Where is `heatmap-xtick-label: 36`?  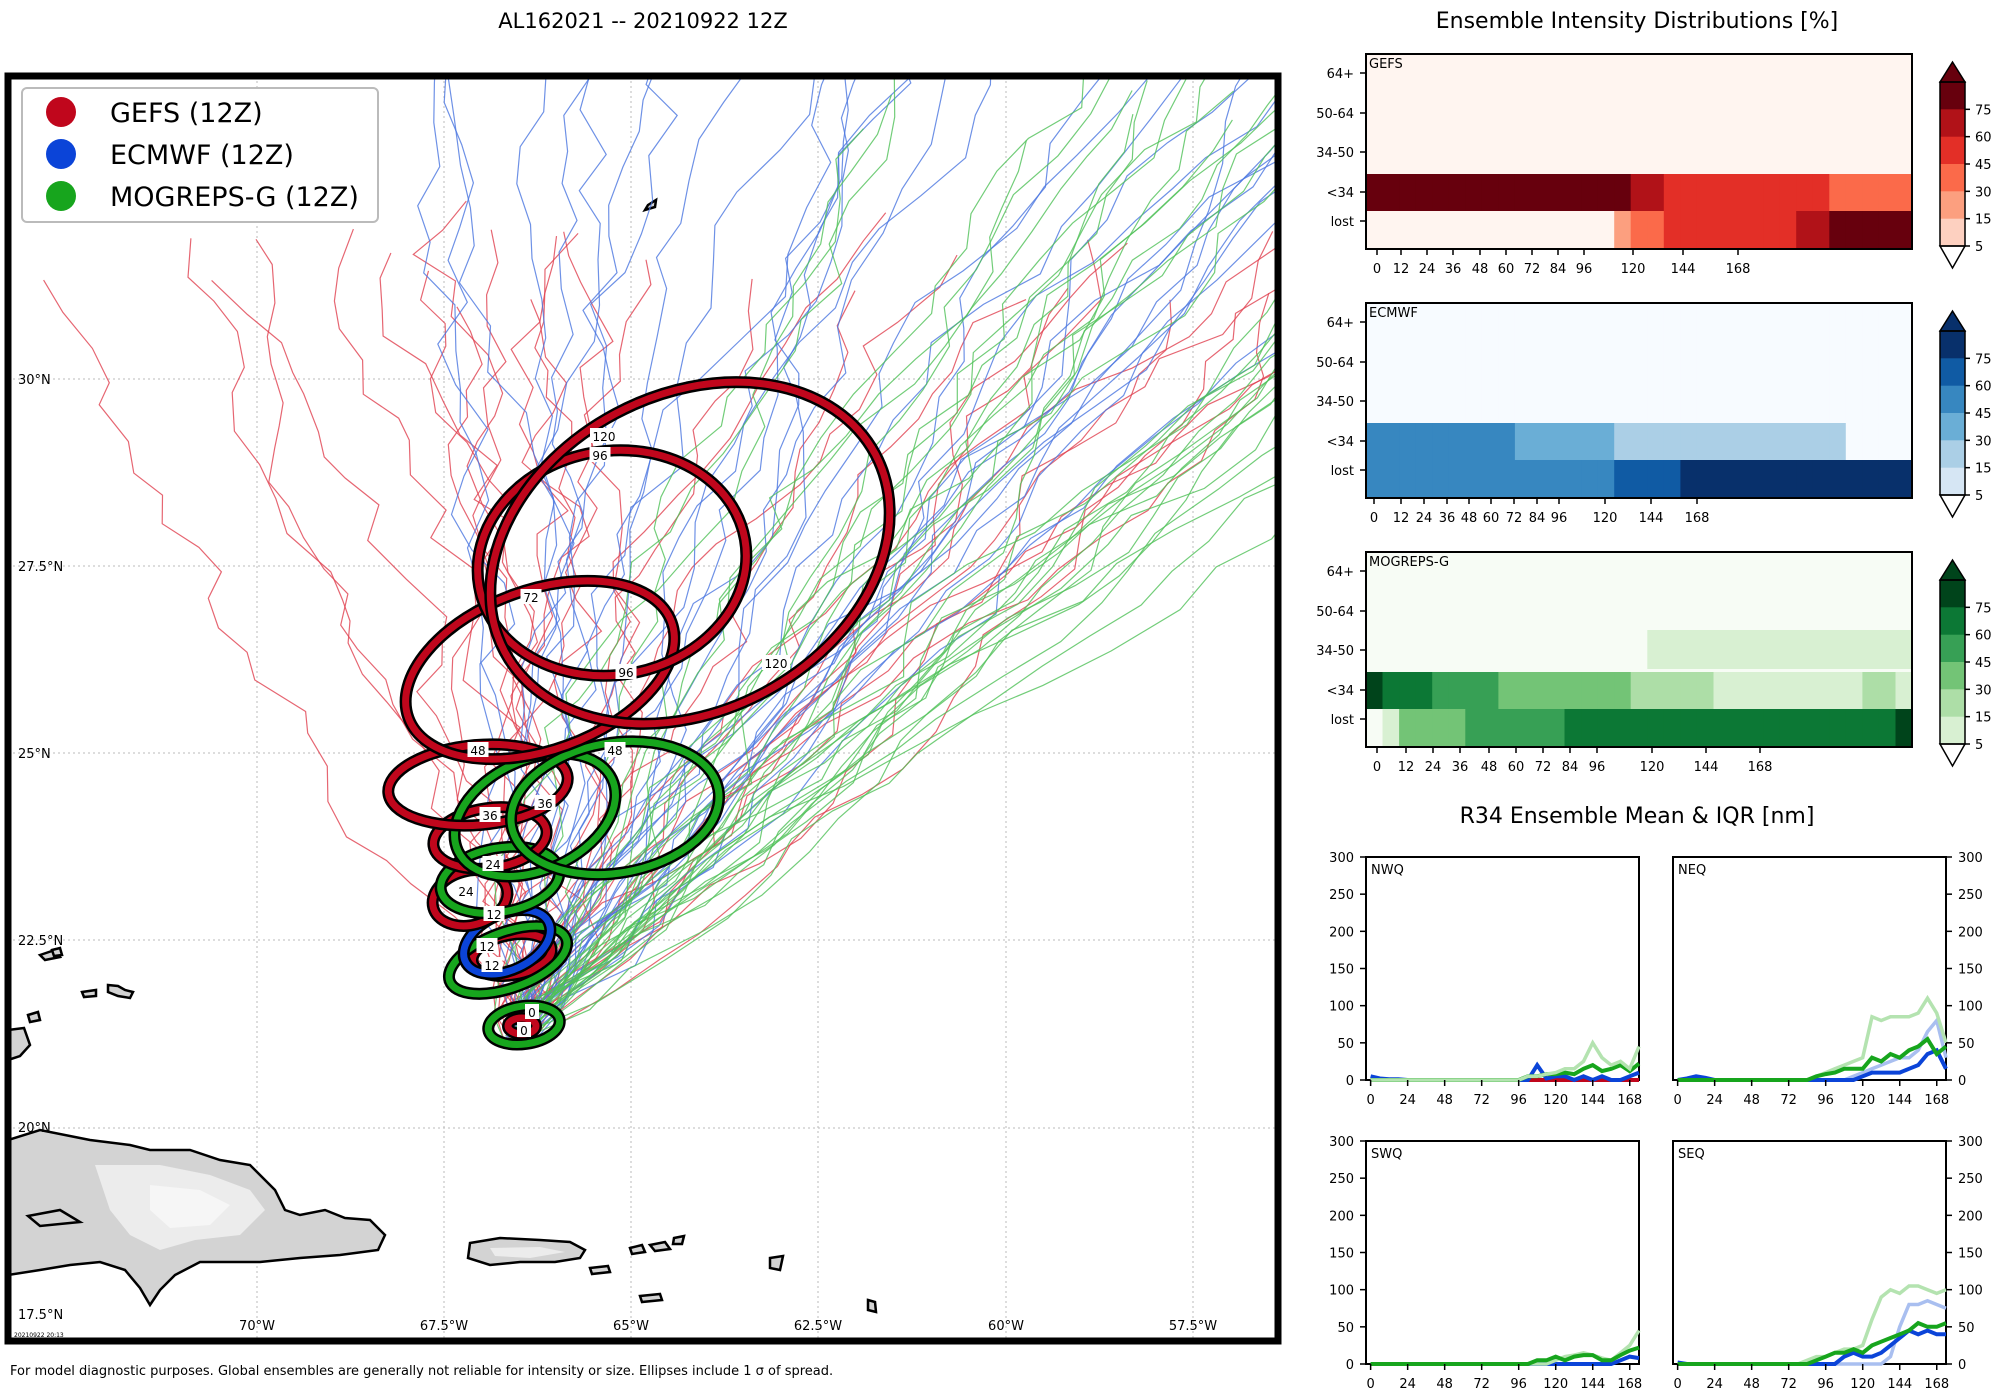
heatmap-xtick-label: 36 is located at coordinates (1453, 269).